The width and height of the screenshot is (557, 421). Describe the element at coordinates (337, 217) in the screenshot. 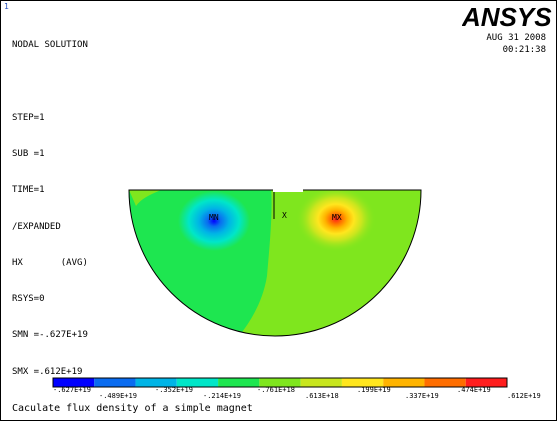

I see `max-marker: MX` at that location.